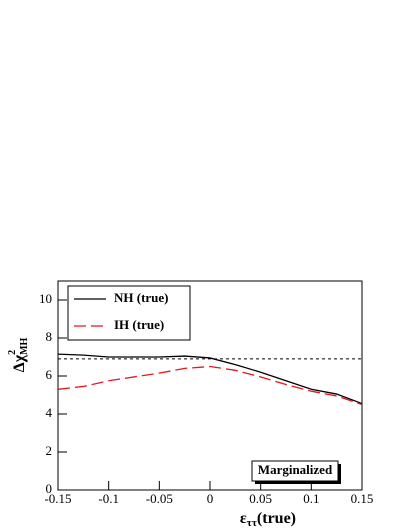  I want to click on x-tick-label: 0.05, so click(260, 498).